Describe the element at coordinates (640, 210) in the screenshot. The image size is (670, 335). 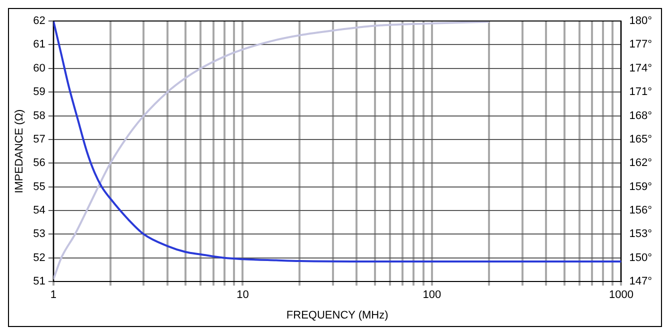
I see `y2-tick-label: 156°` at that location.